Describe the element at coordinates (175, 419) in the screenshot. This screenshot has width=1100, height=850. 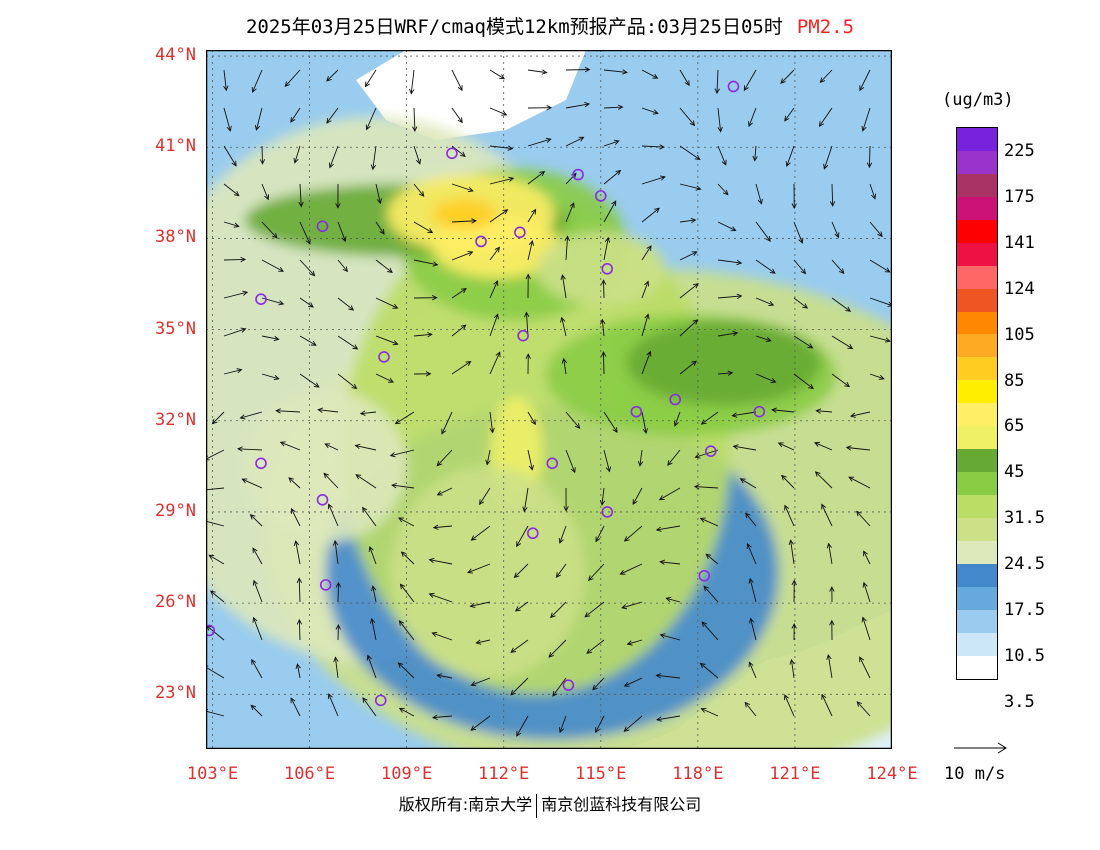
I see `lat-label-32: 32°N` at that location.